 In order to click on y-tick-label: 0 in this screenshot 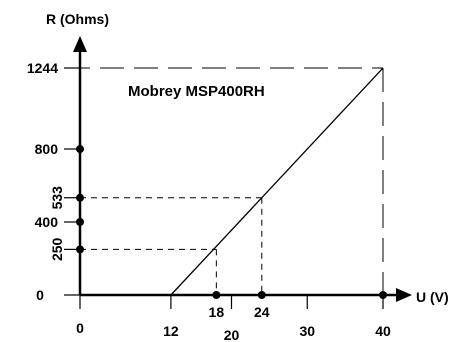, I will do `click(40, 295)`.